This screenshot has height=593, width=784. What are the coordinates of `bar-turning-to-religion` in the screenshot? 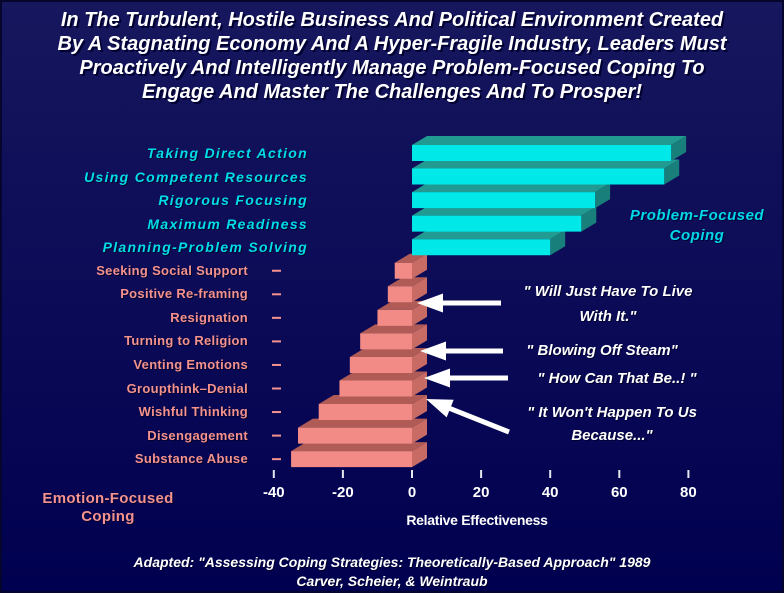 It's located at (393, 337).